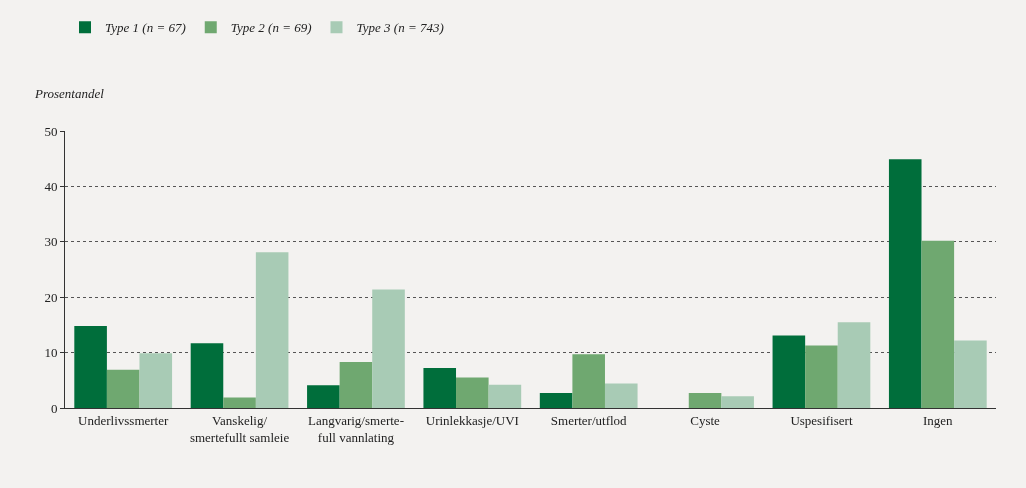 The image size is (1026, 488). Describe the element at coordinates (938, 420) in the screenshot. I see `x-tick-label: Ingen` at that location.